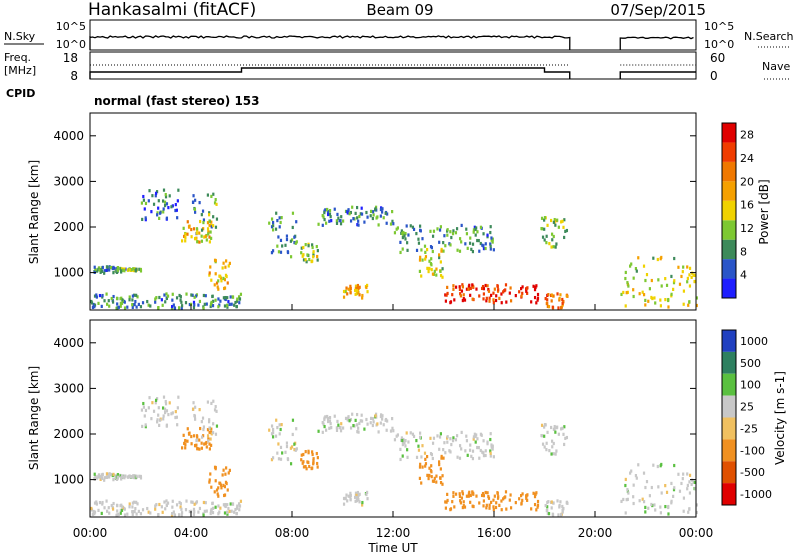 The height and width of the screenshot is (554, 800). Describe the element at coordinates (292, 533) in the screenshot. I see `x-tick-label: 08:00` at that location.